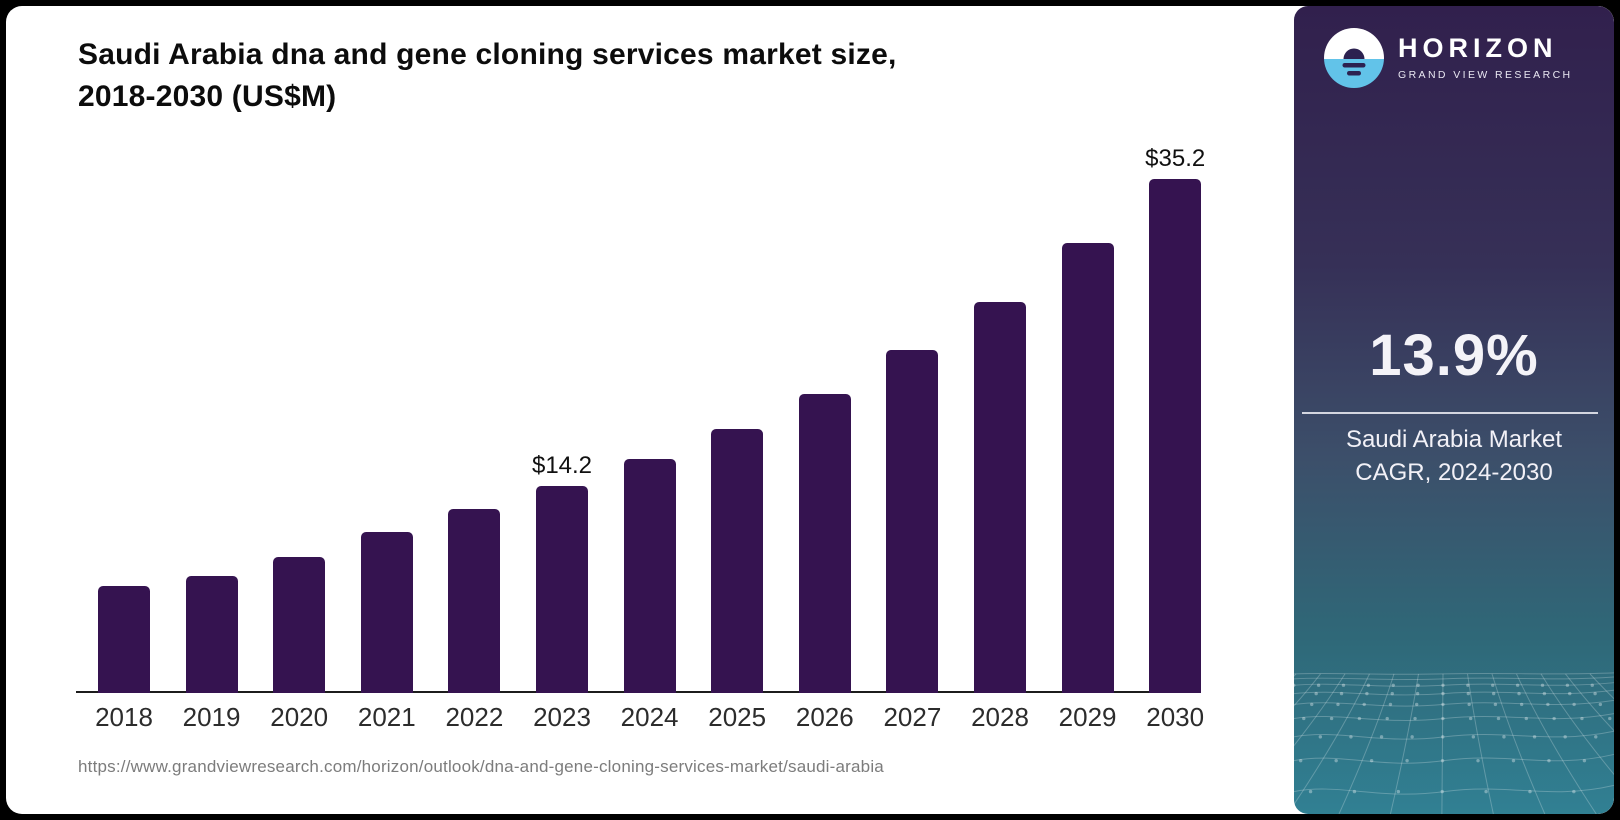 This screenshot has width=1620, height=820. I want to click on x-axis-label-2021: 2021, so click(386, 717).